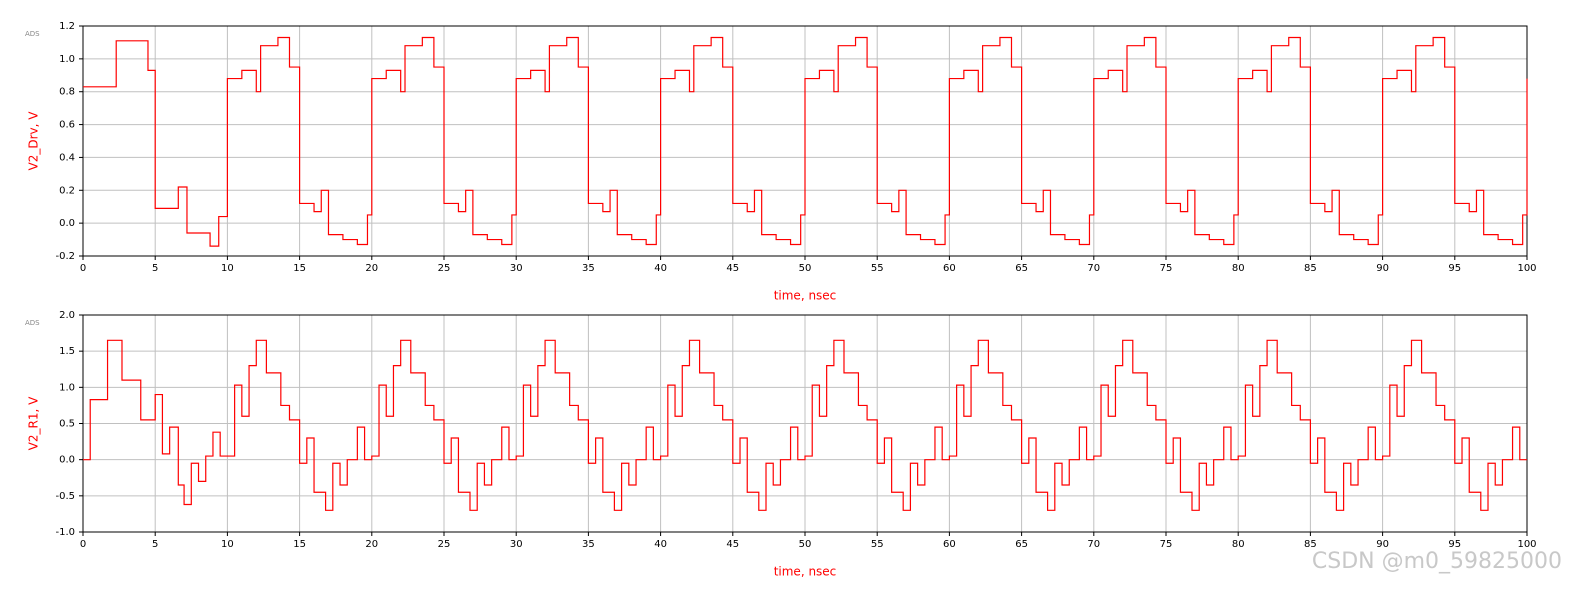  What do you see at coordinates (67, 26) in the screenshot?
I see `y-tick-label: 1.2` at bounding box center [67, 26].